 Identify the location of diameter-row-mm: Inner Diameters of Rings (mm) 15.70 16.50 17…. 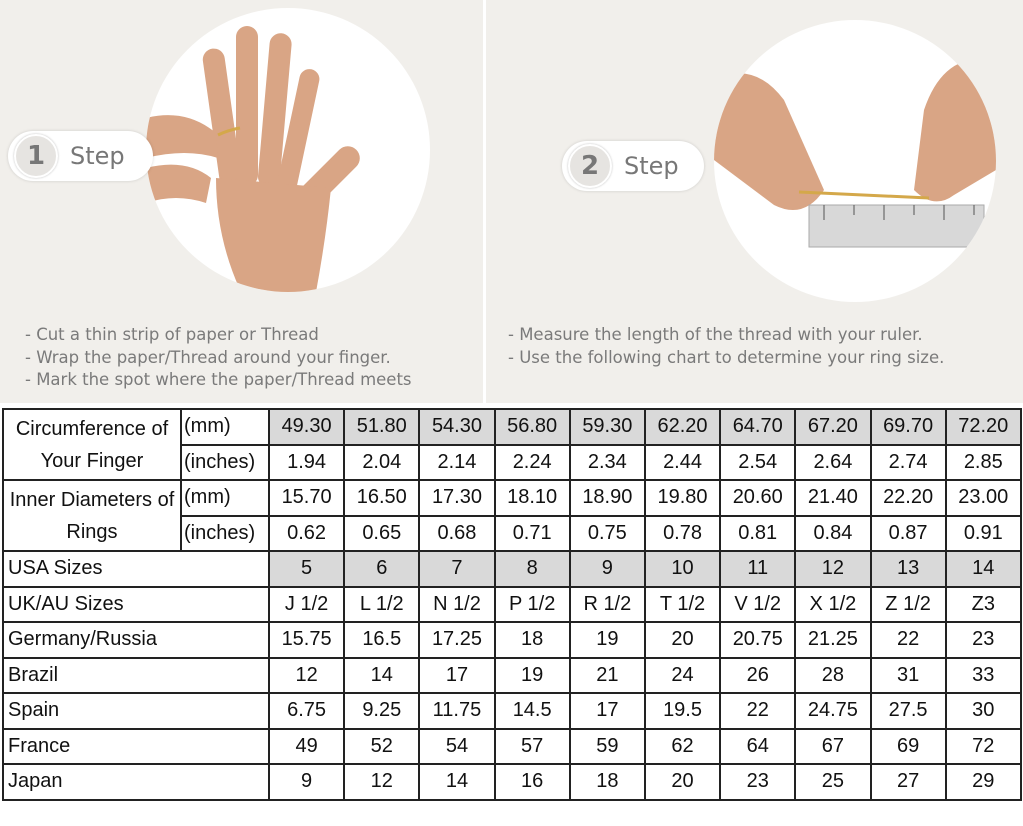
(512, 515).